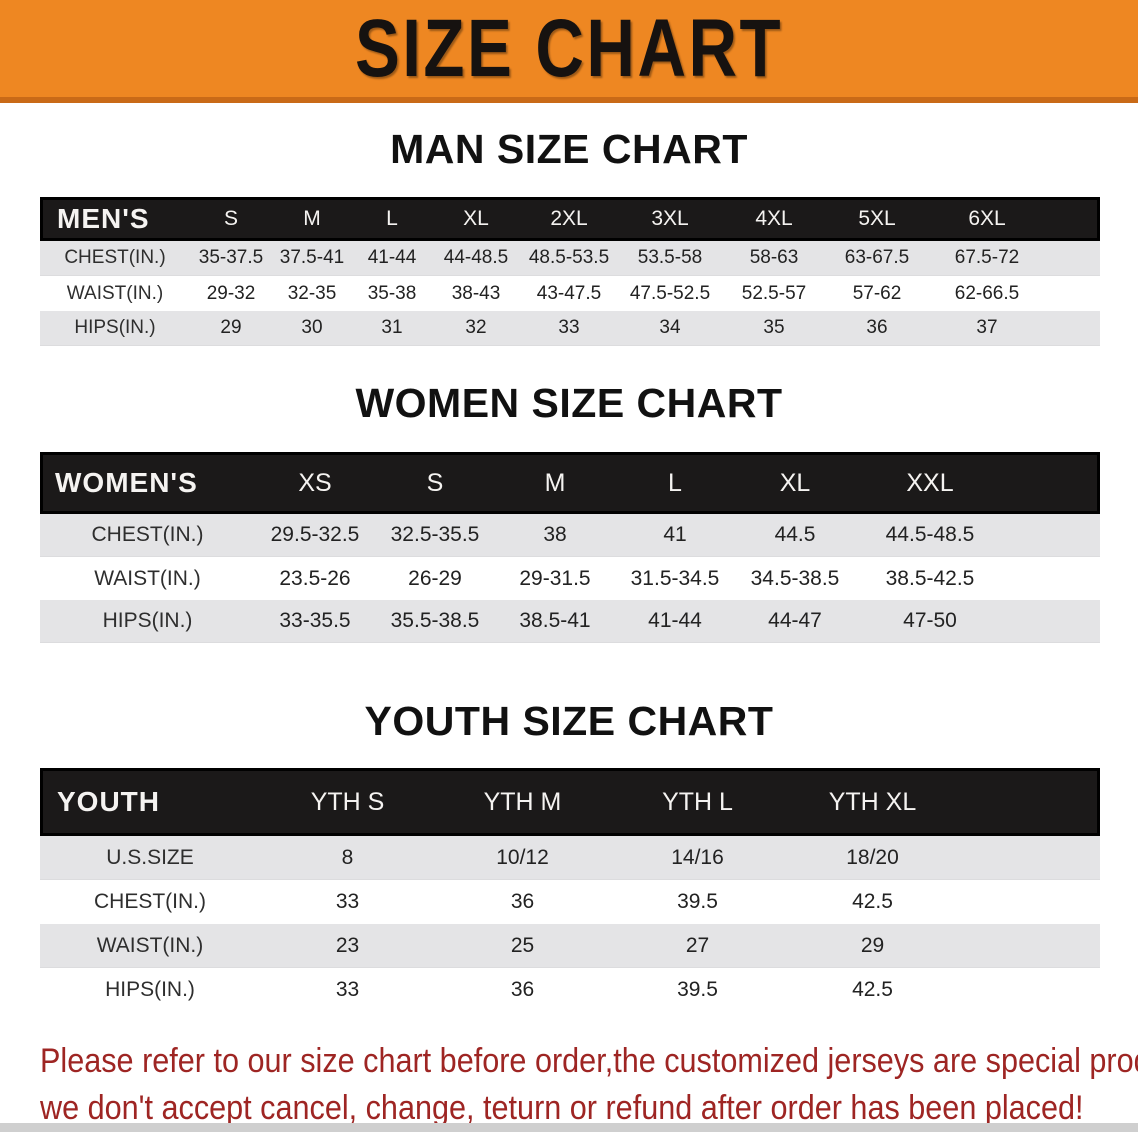 The image size is (1138, 1132). I want to click on table-row: CHEST(IN.) 33 36 39.5 42.5, so click(570, 902).